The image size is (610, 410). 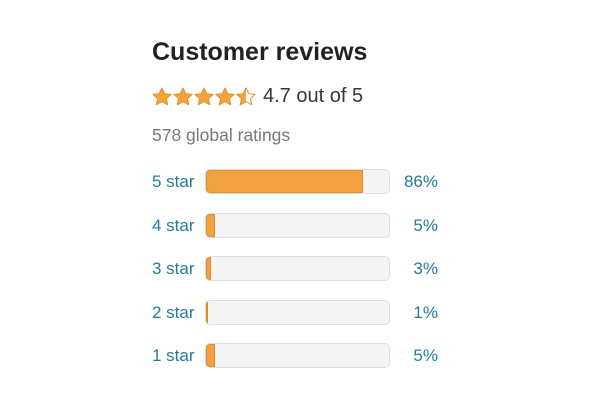 What do you see at coordinates (313, 96) in the screenshot?
I see `rating-value: 4.7 out of 5` at bounding box center [313, 96].